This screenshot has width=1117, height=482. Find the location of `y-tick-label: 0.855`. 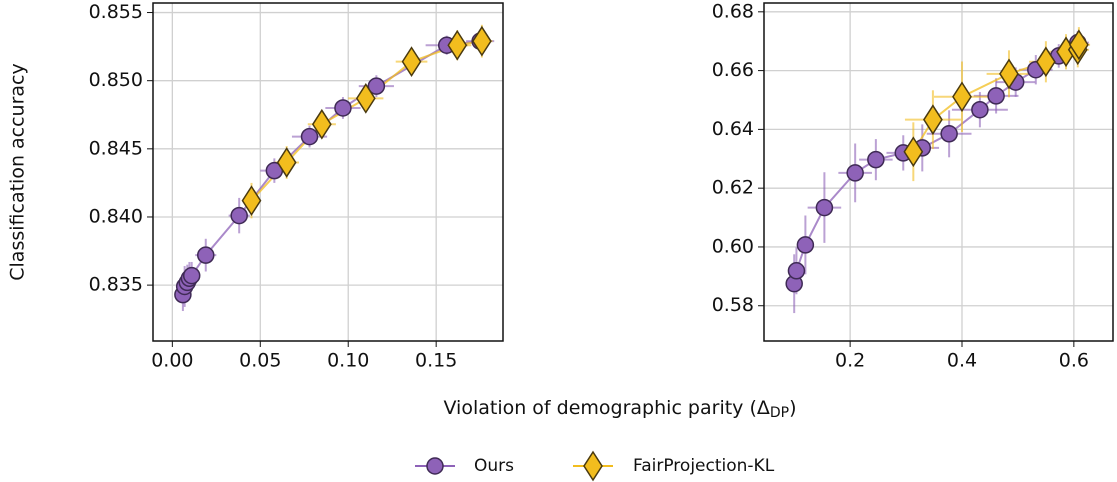

y-tick-label: 0.855 is located at coordinates (116, 12).